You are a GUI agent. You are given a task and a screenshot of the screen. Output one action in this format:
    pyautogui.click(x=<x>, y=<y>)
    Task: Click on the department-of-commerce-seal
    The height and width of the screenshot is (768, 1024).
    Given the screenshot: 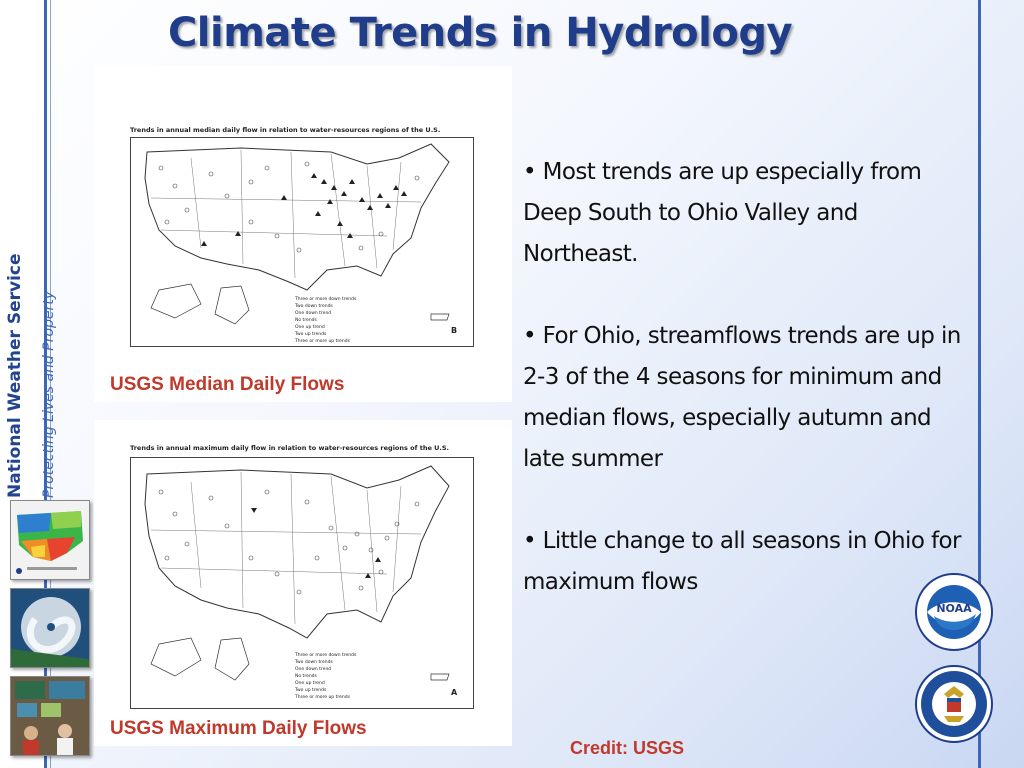 What is the action you would take?
    pyautogui.click(x=954, y=706)
    